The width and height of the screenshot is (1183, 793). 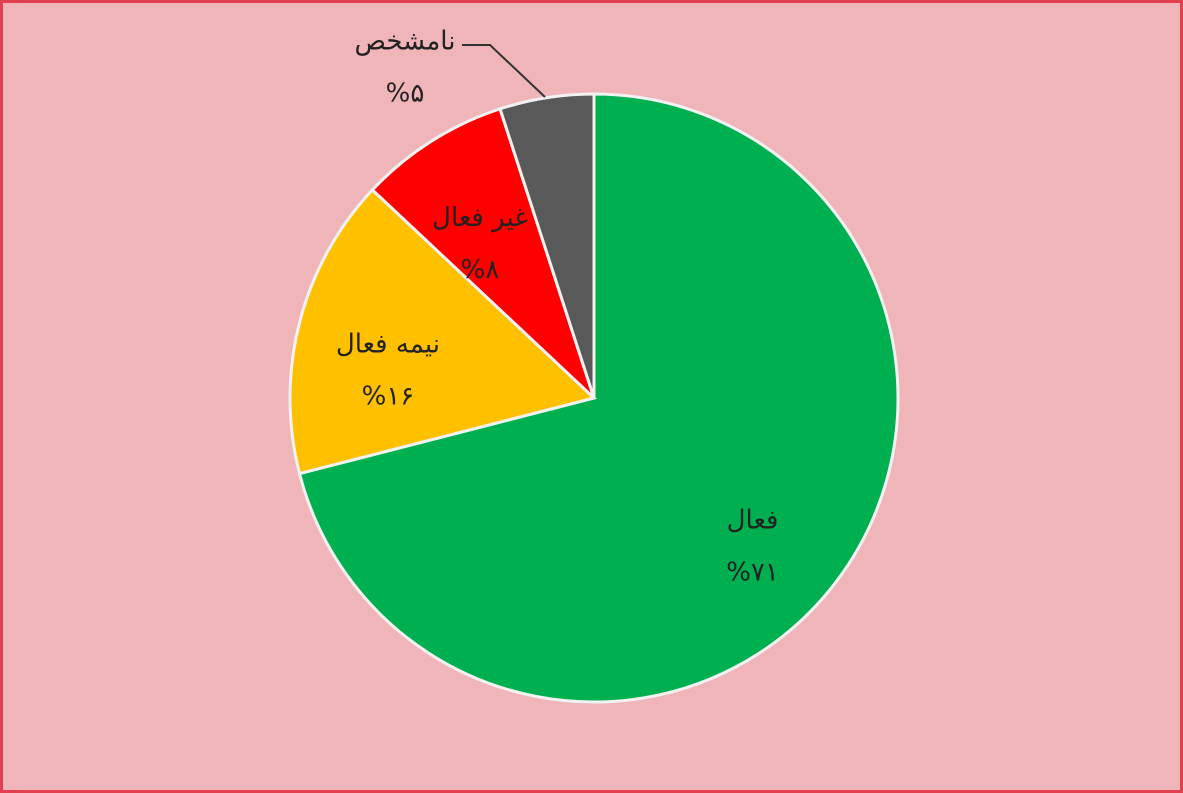 I want to click on slice-label: نامشخص, so click(x=405, y=42).